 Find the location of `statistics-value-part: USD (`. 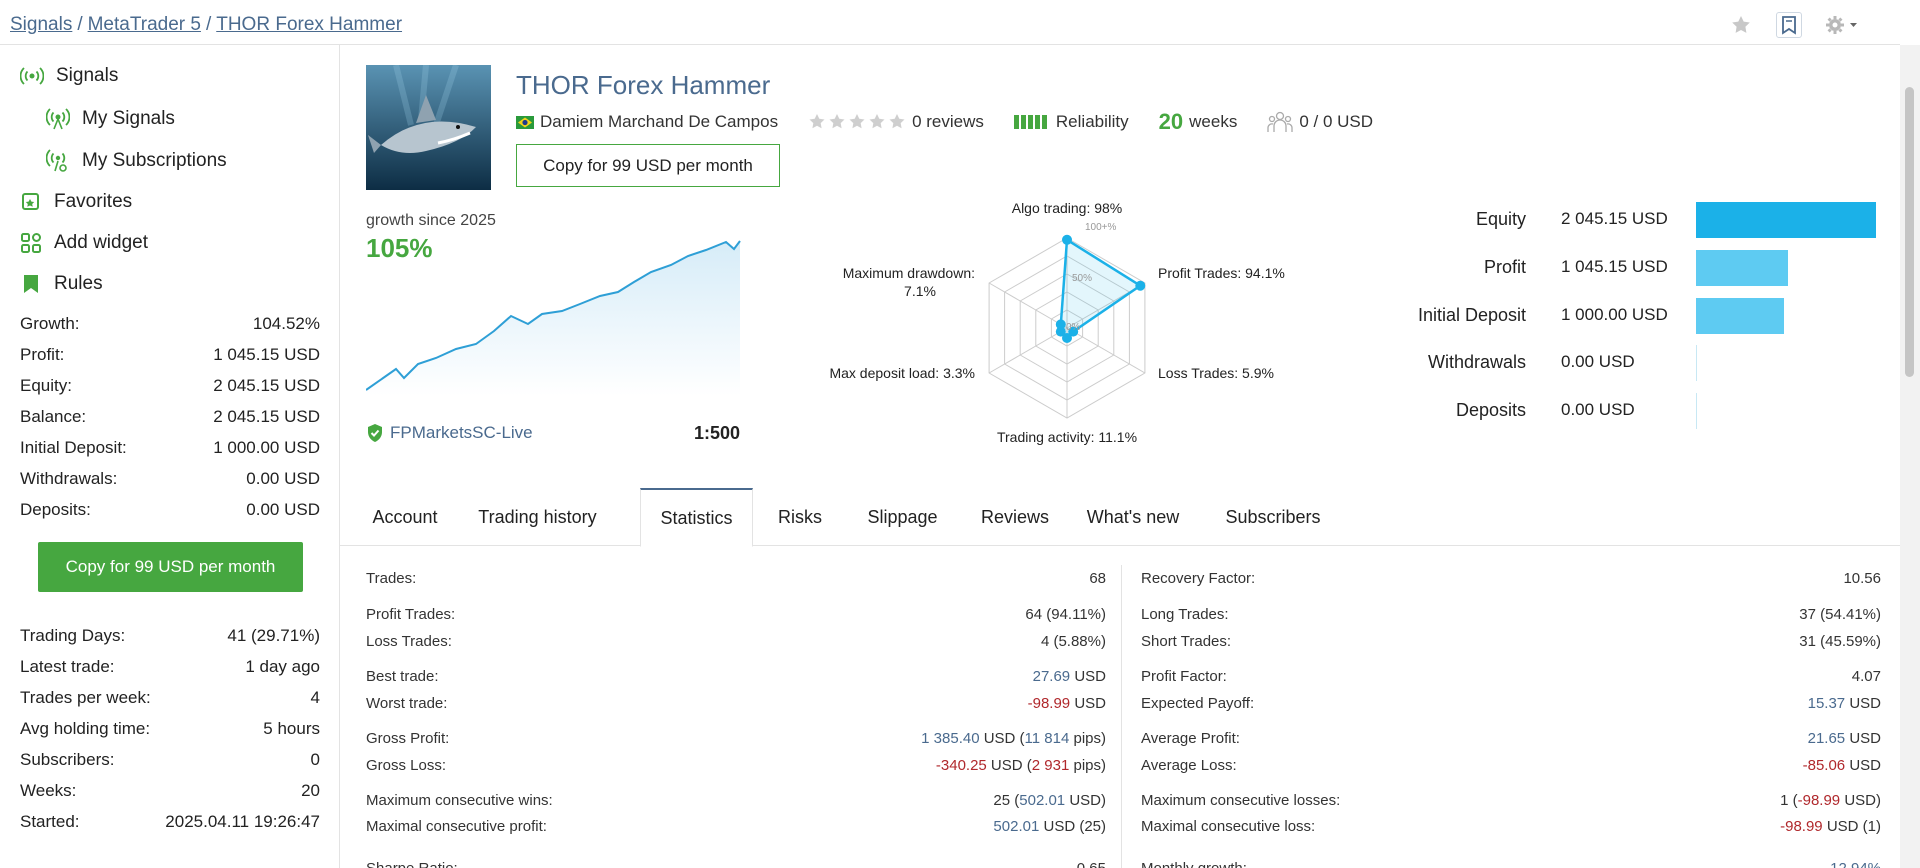

statistics-value-part: USD ( is located at coordinates (1002, 738).